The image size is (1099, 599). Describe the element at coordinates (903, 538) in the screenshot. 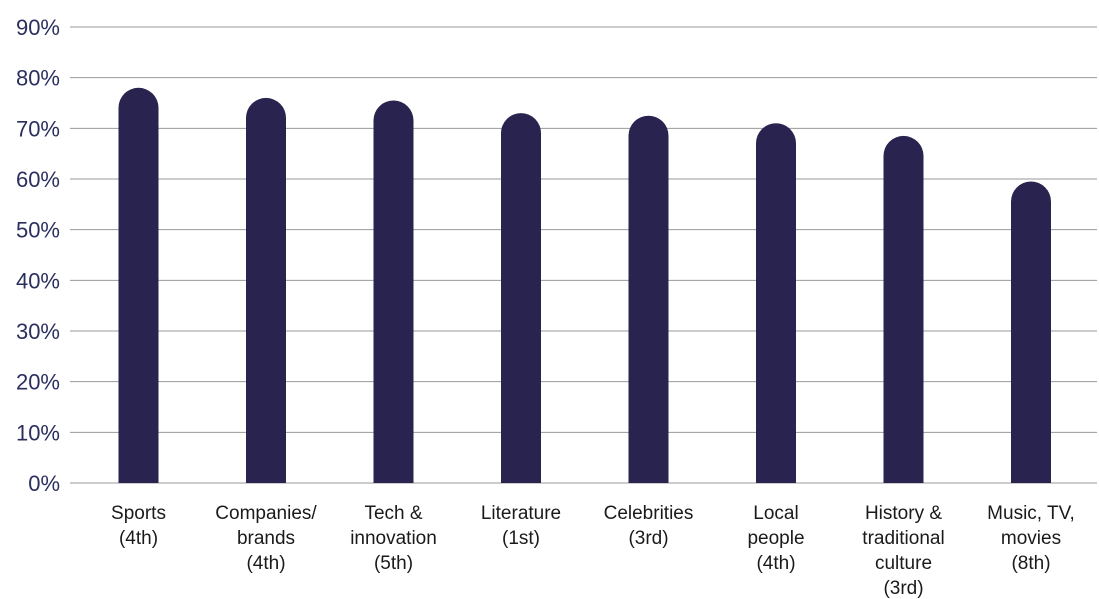

I see `x-category-label-line: traditional` at that location.